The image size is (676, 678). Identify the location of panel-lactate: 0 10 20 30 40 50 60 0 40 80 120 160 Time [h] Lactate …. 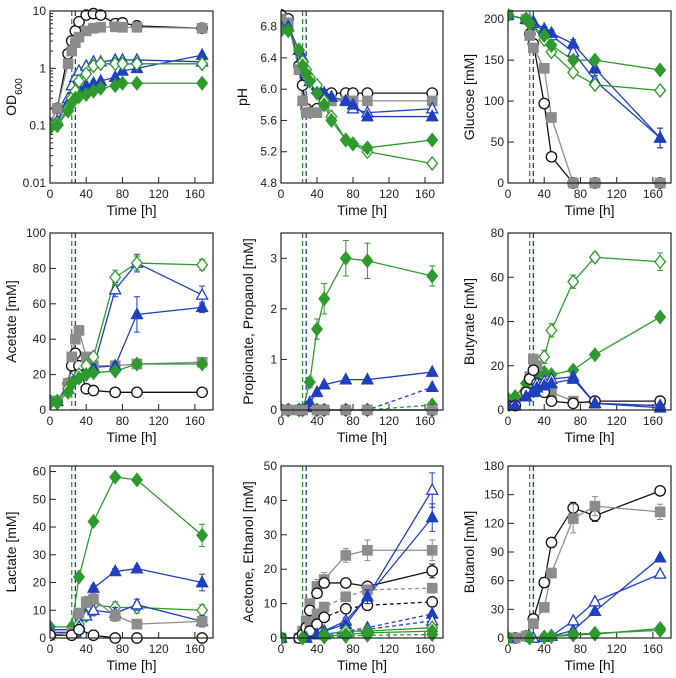
(108, 569).